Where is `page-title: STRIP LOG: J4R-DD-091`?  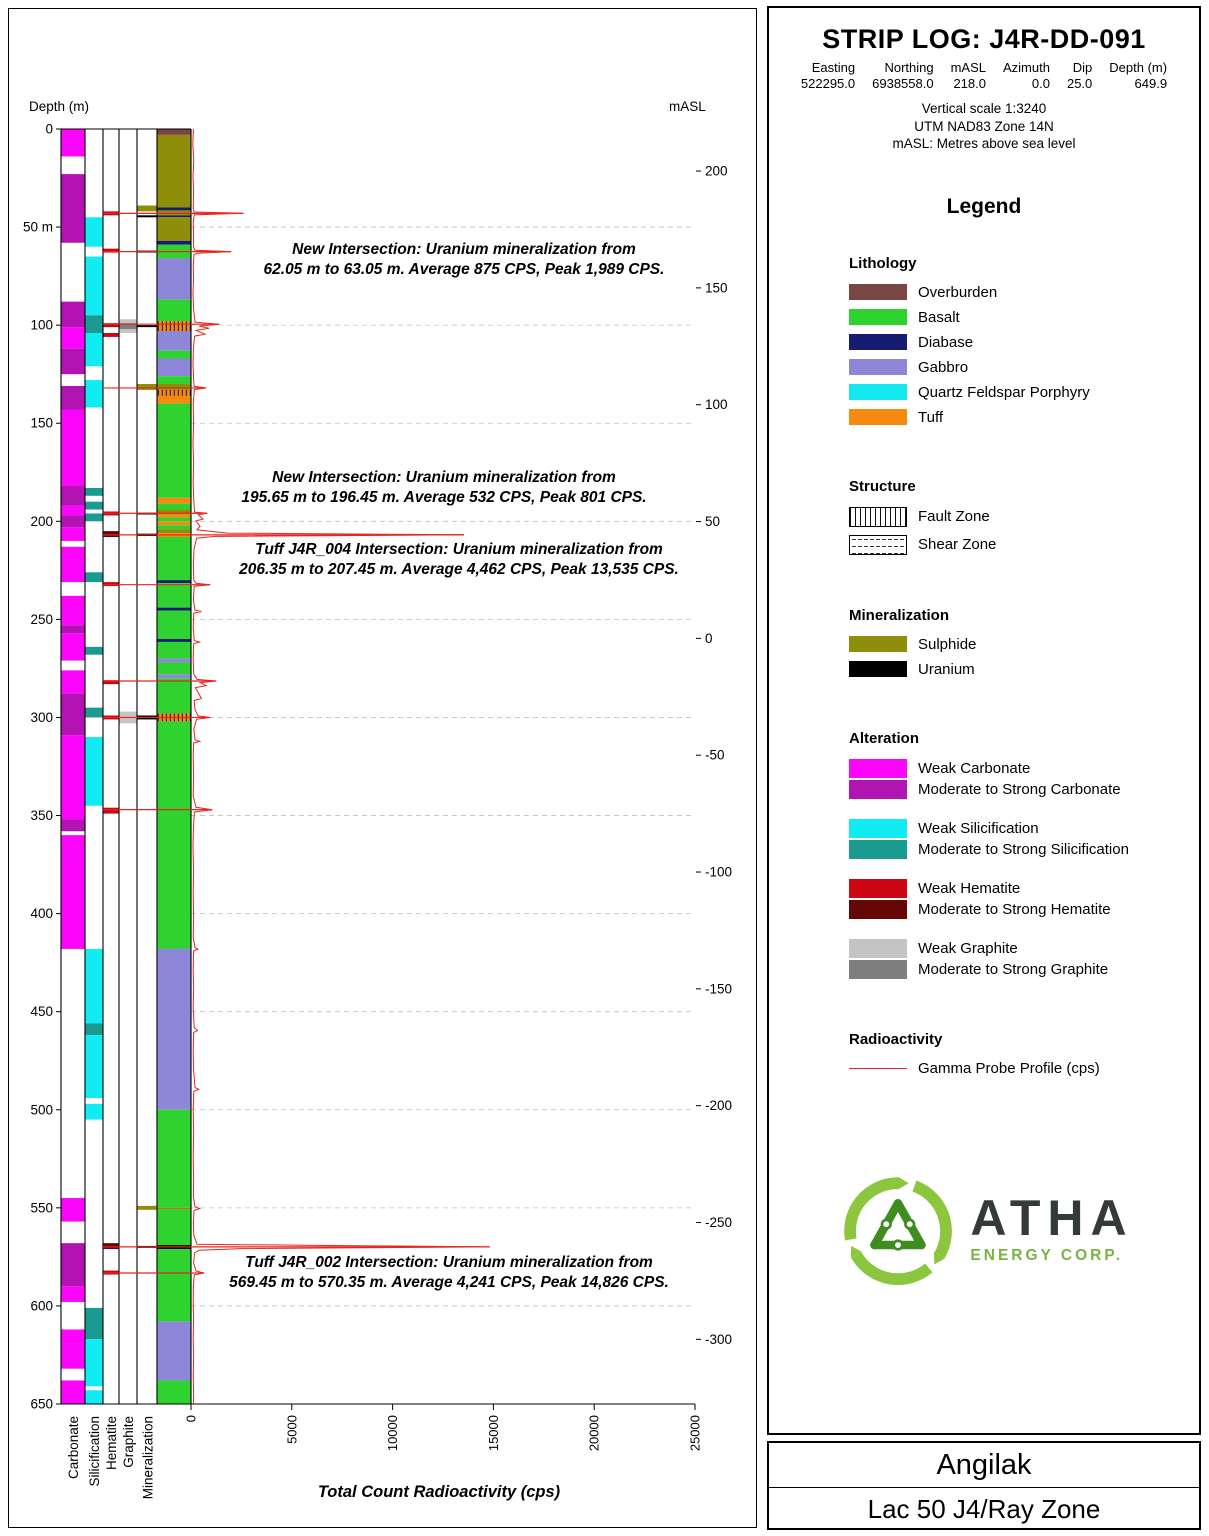 page-title: STRIP LOG: J4R-DD-091 is located at coordinates (984, 39).